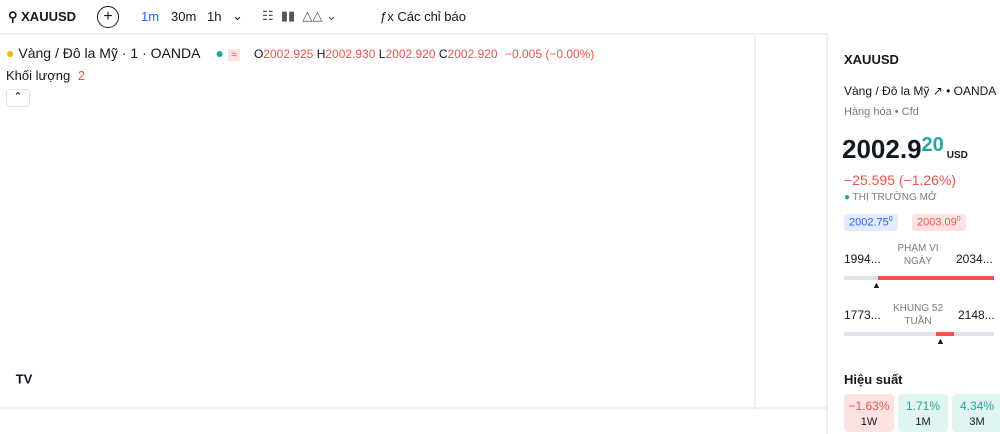 This screenshot has width=1000, height=434. Describe the element at coordinates (873, 379) in the screenshot. I see `perf-title: Hiệu suất` at that location.